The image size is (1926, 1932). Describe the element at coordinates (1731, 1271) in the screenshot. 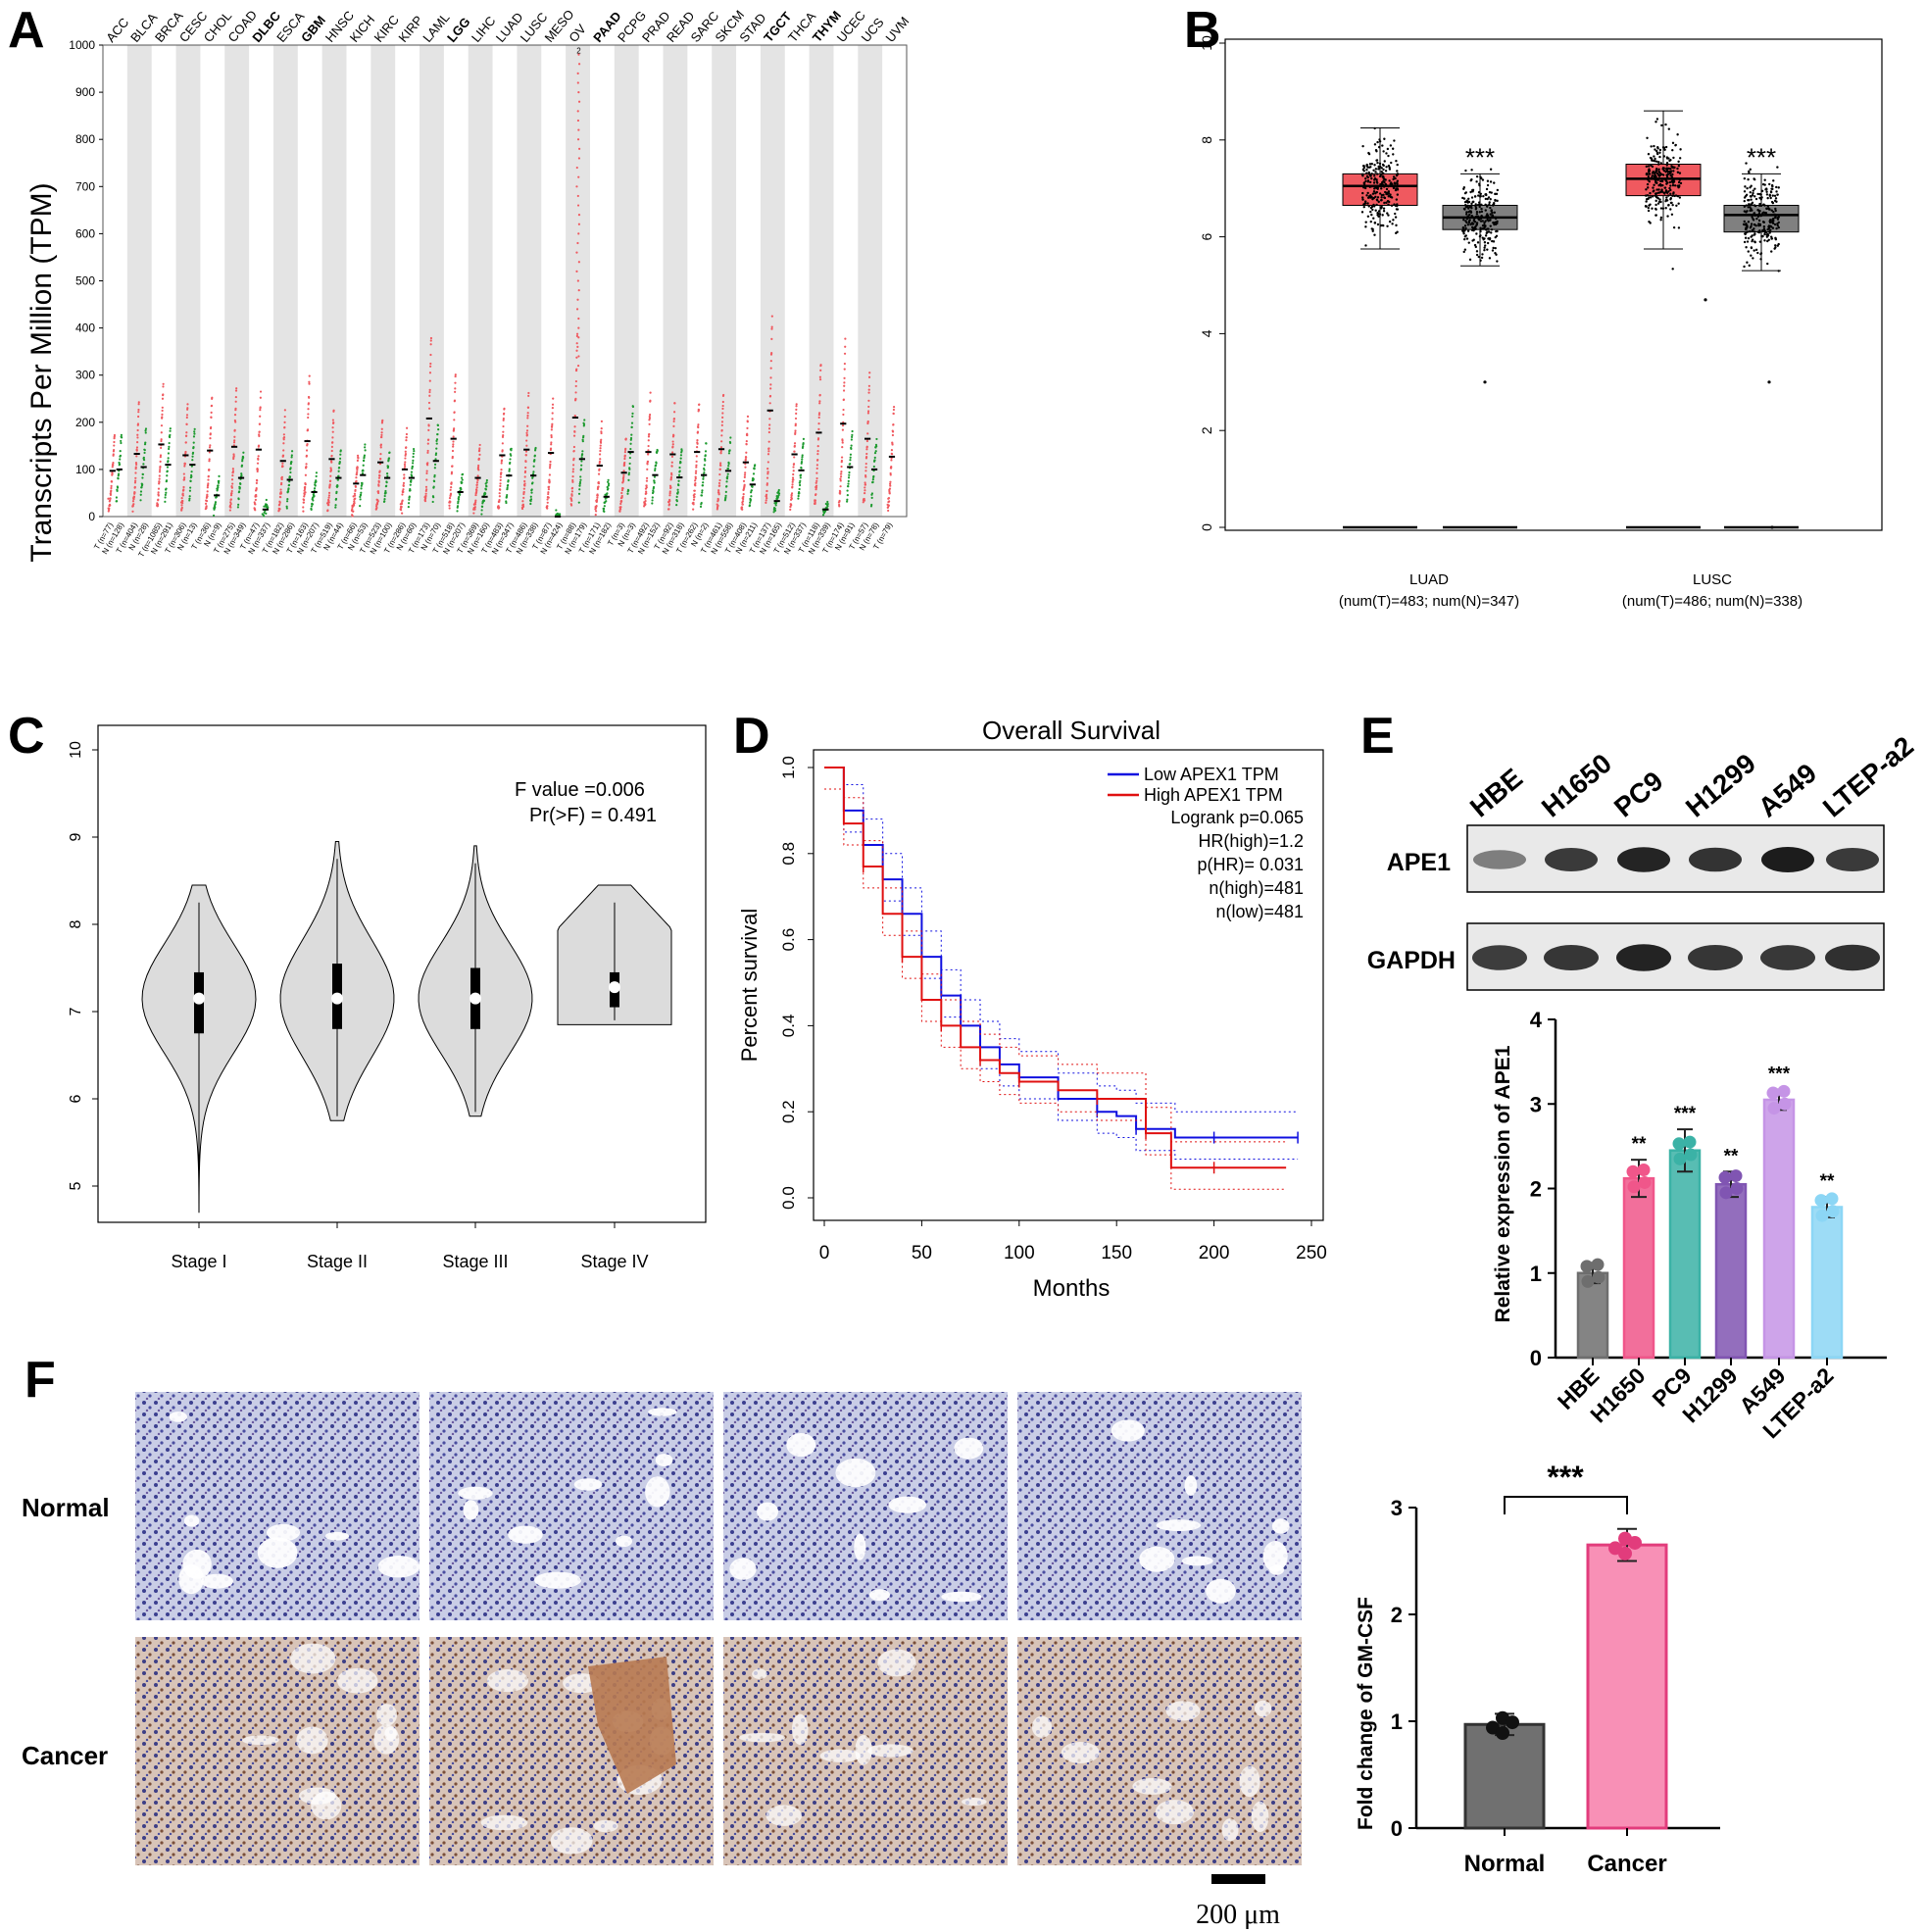

I see `panel-e-bar` at that location.